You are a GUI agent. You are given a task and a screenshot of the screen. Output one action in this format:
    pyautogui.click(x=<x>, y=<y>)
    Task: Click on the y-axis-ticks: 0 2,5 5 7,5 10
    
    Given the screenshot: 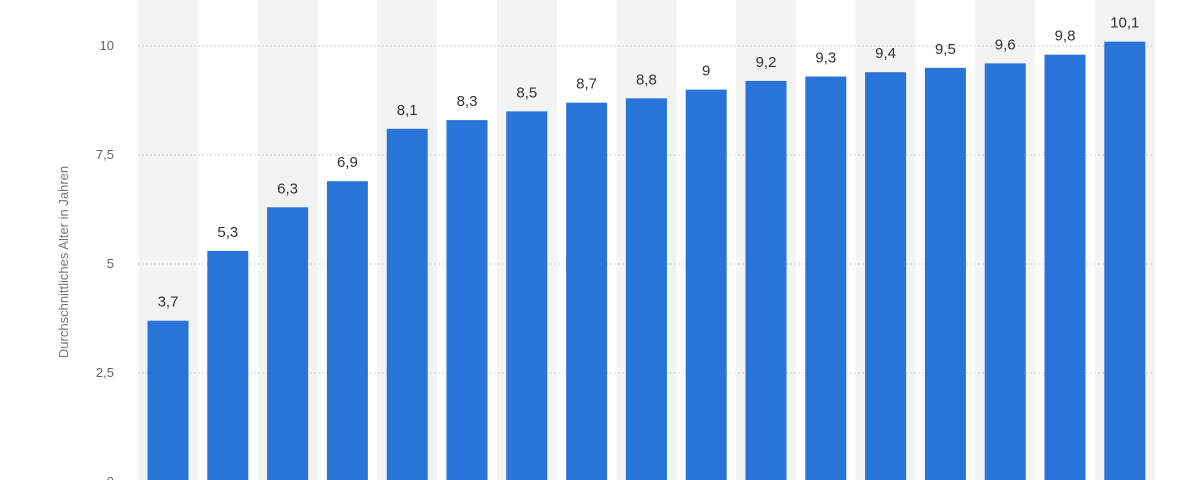 What is the action you would take?
    pyautogui.click(x=105, y=259)
    